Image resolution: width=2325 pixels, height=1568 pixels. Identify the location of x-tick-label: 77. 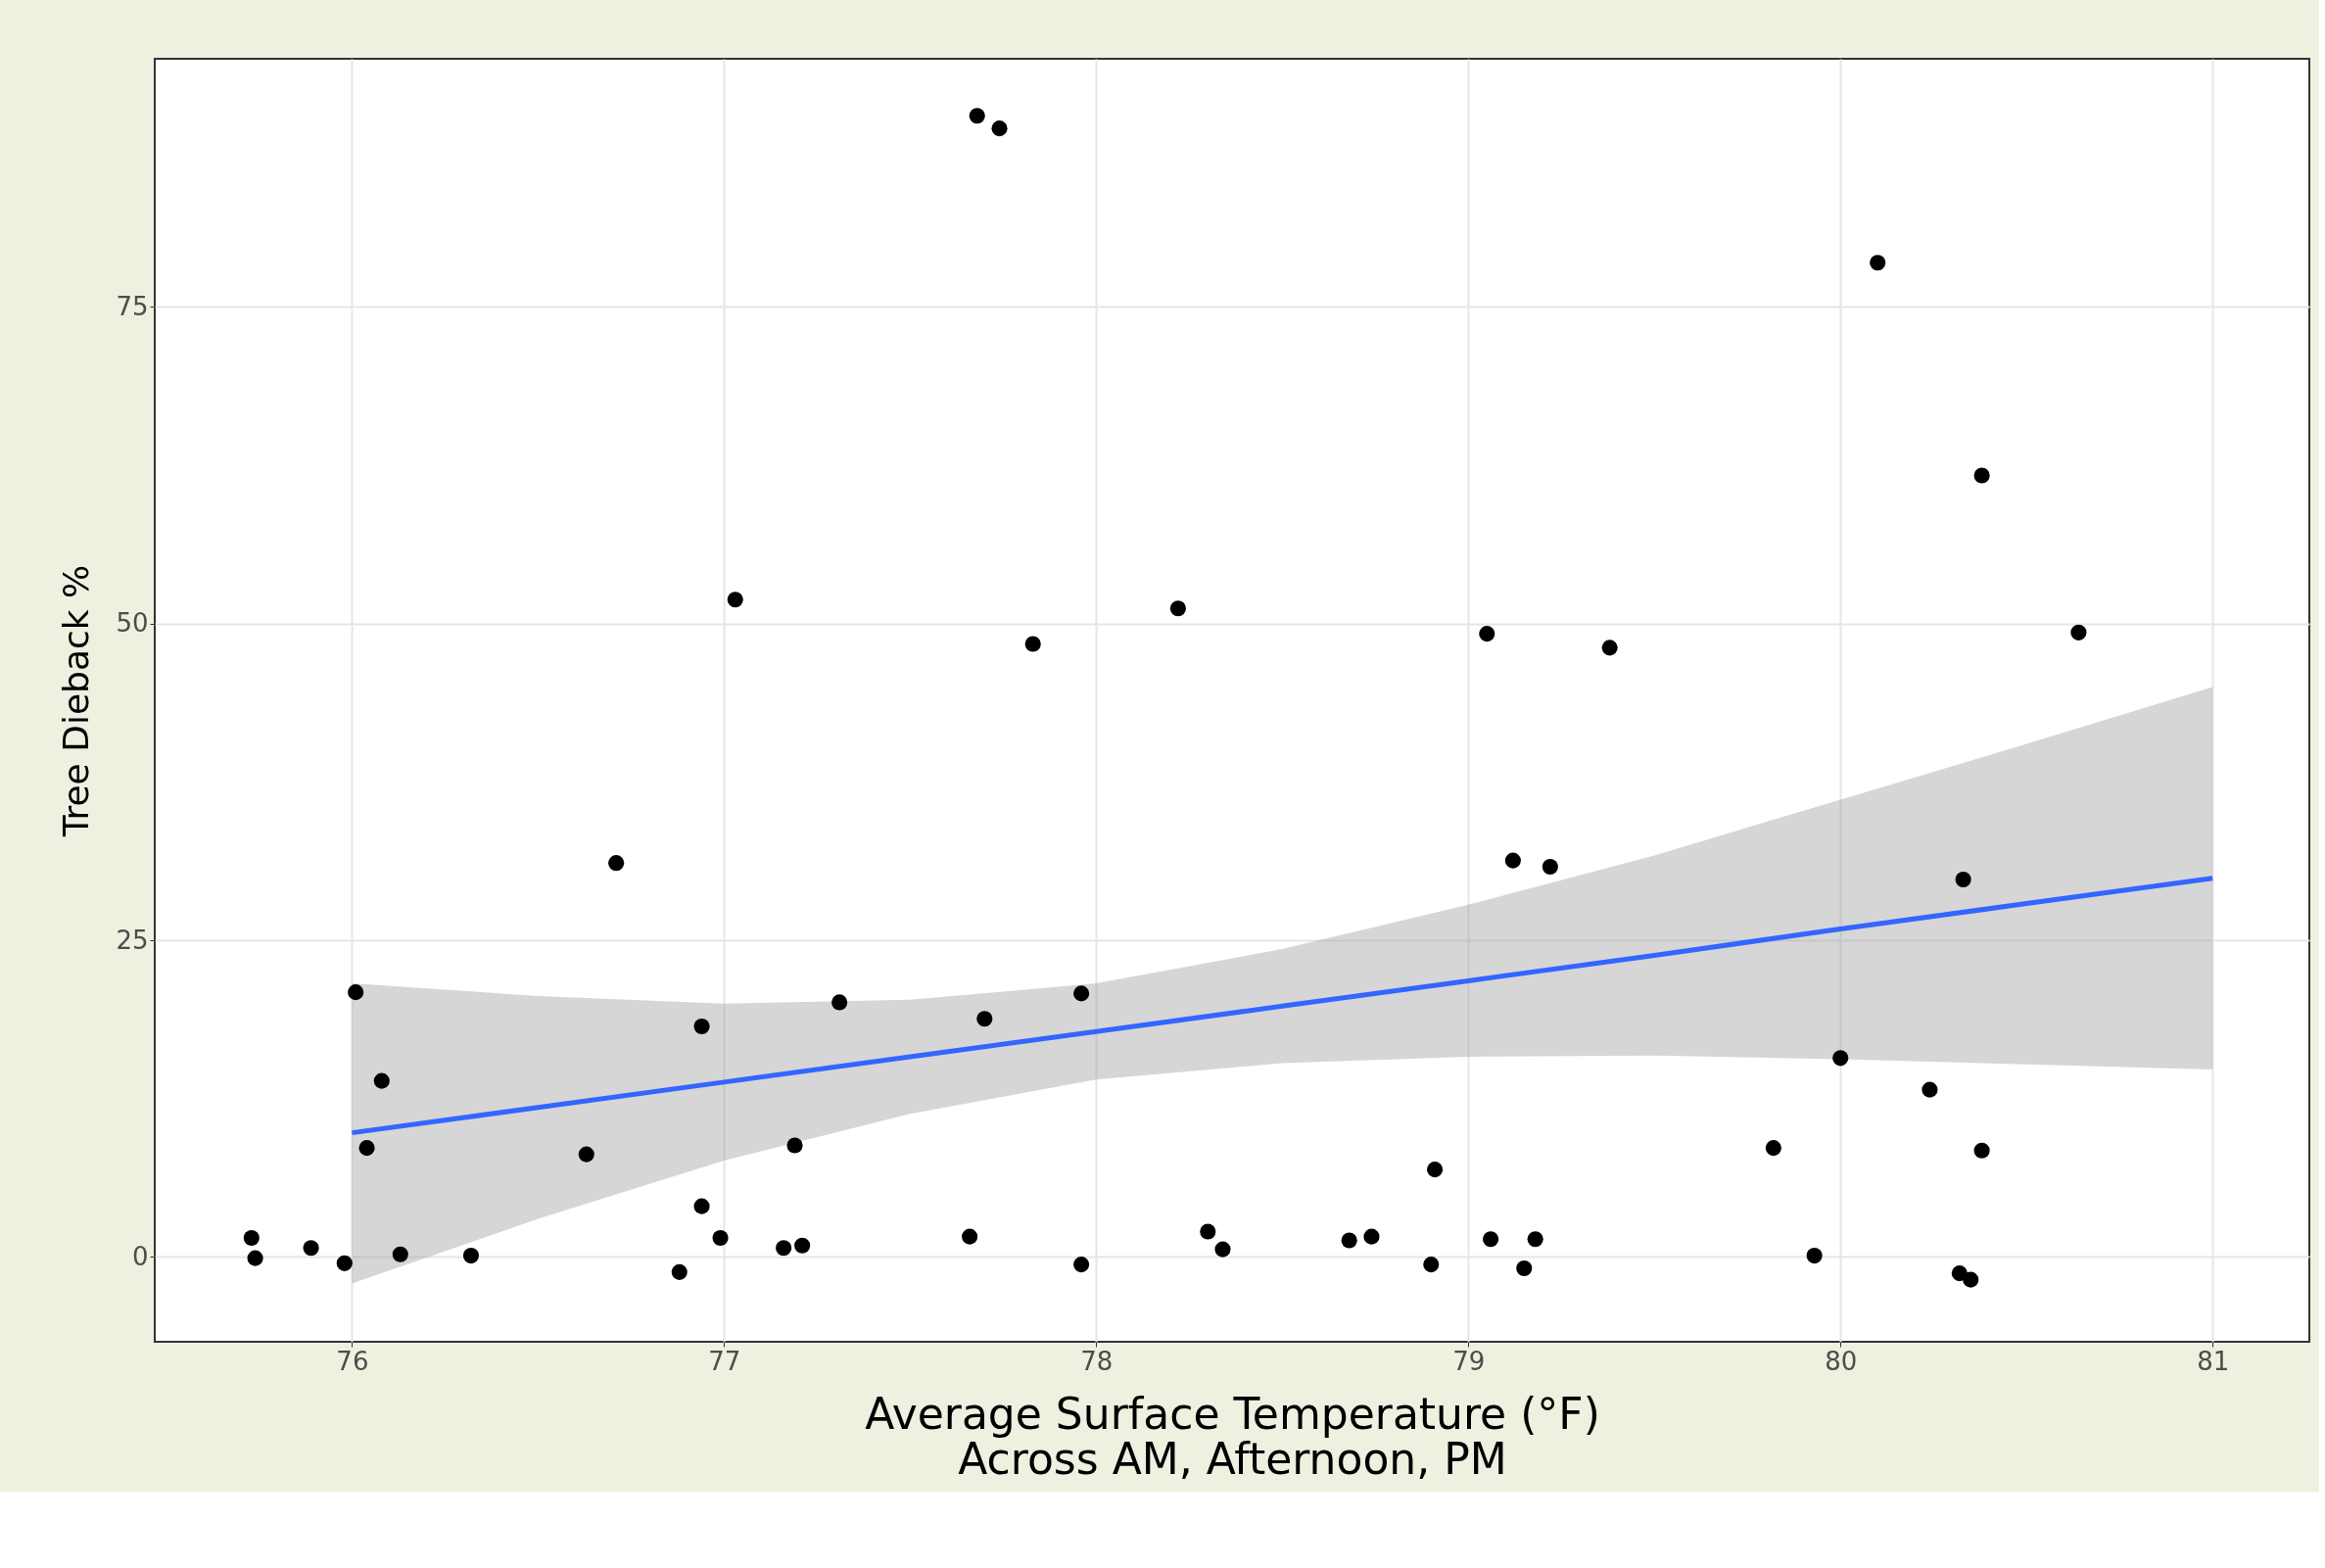
(724, 1361).